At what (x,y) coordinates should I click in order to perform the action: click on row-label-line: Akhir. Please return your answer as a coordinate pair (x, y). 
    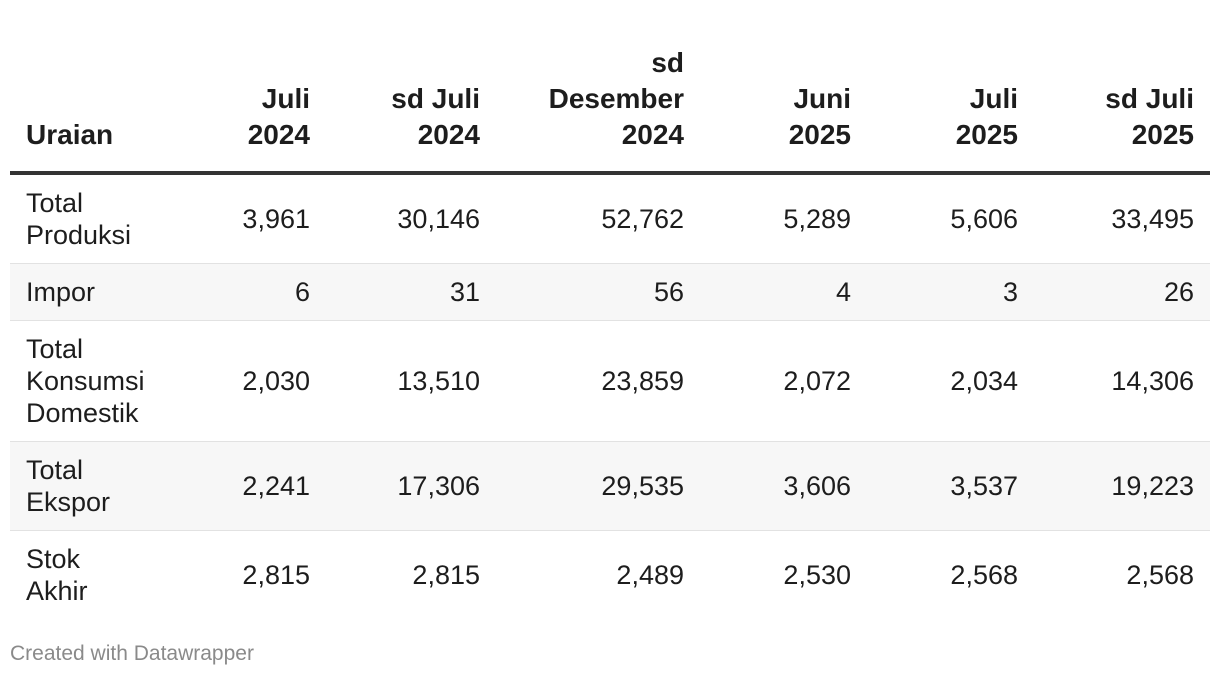
    Looking at the image, I should click on (57, 591).